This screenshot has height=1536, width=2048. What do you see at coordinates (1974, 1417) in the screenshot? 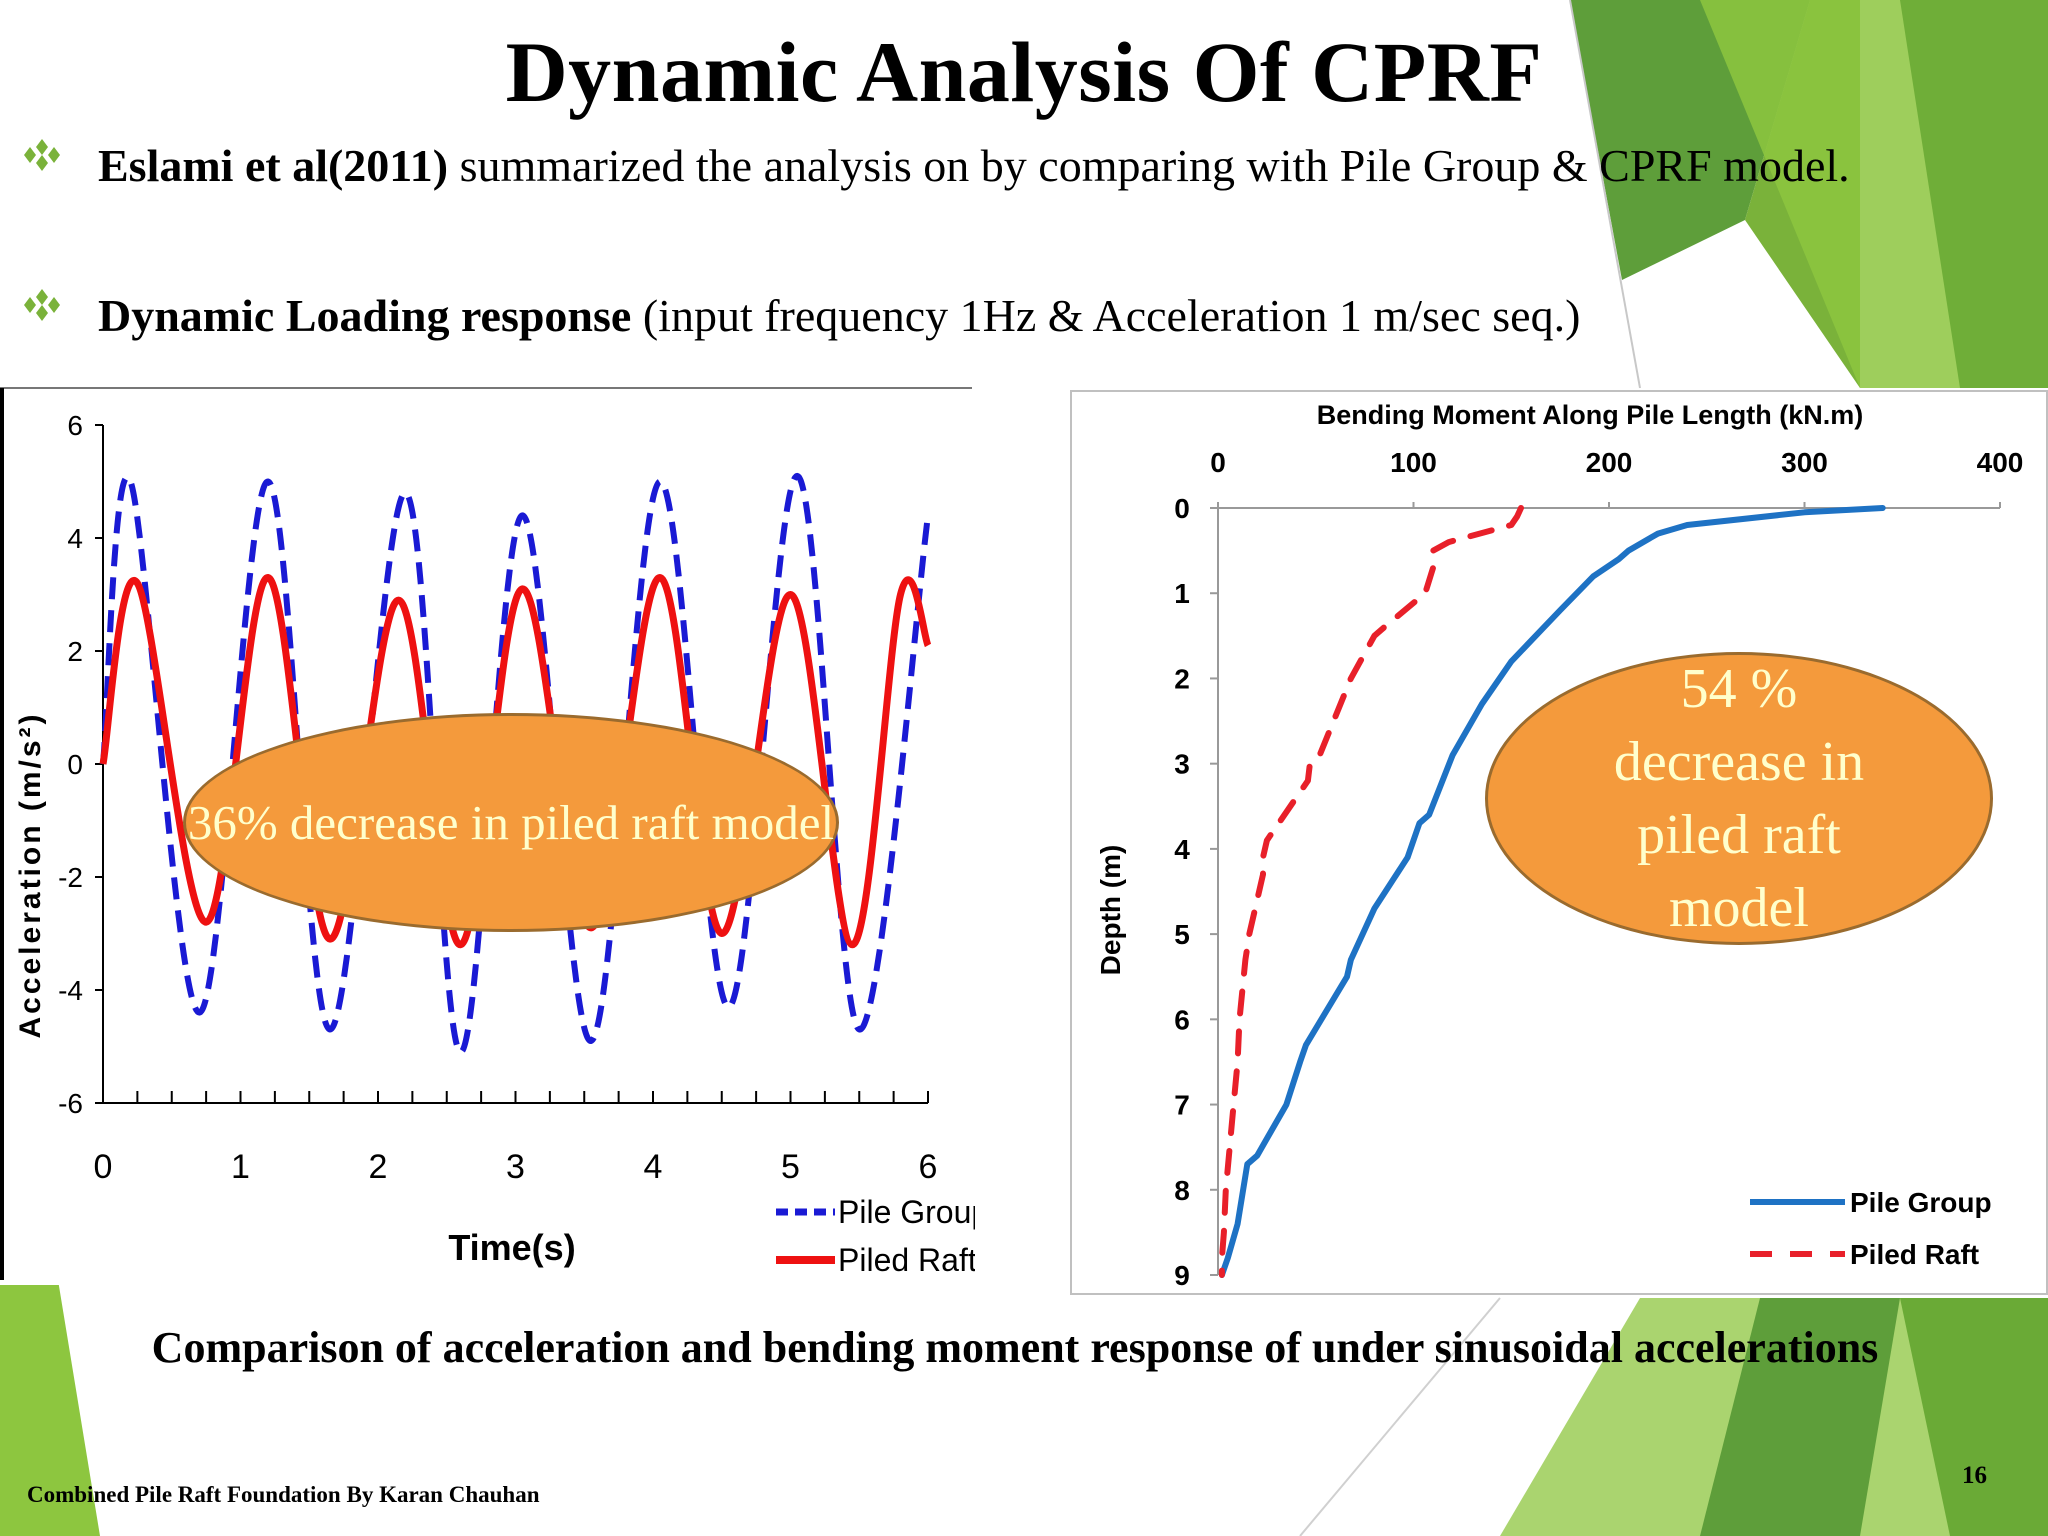
I see `theme-shape-bottom-right-mid` at bounding box center [1974, 1417].